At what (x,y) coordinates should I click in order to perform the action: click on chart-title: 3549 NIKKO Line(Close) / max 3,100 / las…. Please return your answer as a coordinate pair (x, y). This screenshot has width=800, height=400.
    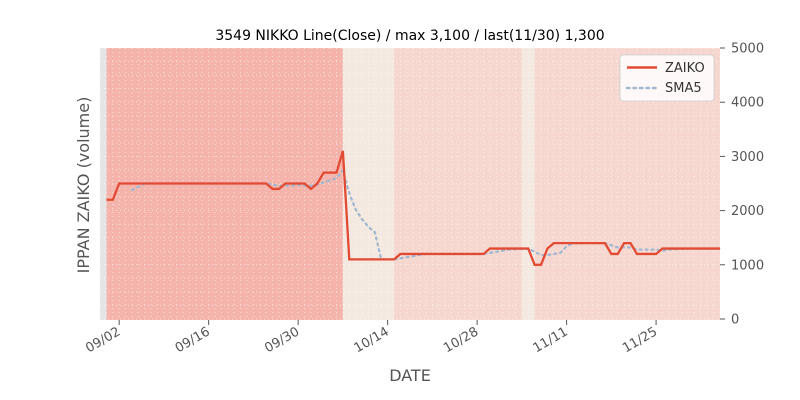
    Looking at the image, I should click on (409, 36).